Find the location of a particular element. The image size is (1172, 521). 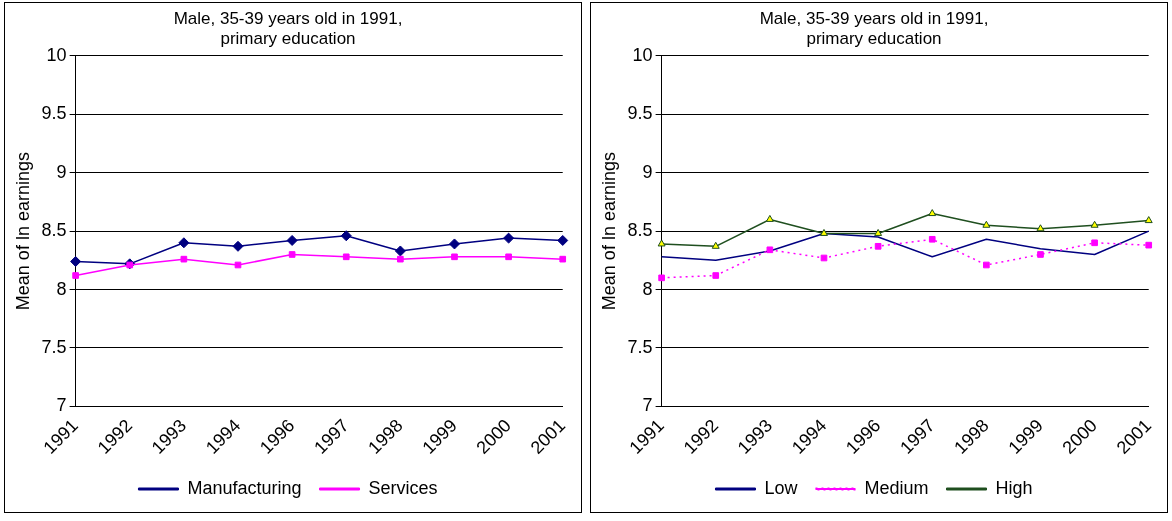

legend-label: Medium is located at coordinates (896, 487).